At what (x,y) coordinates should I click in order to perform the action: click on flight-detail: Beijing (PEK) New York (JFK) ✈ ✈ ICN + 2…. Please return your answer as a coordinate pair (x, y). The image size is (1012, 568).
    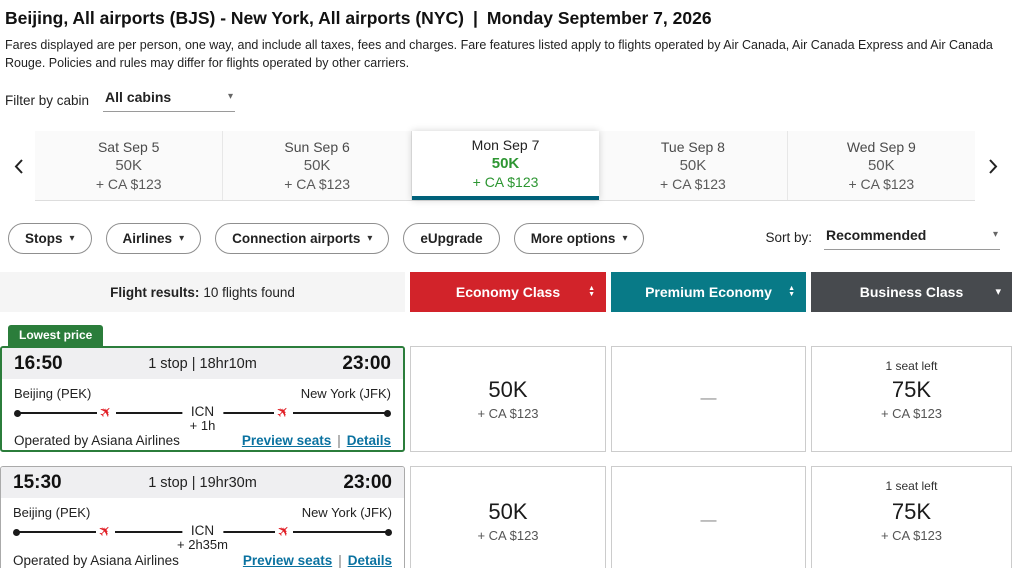
    Looking at the image, I should click on (202, 533).